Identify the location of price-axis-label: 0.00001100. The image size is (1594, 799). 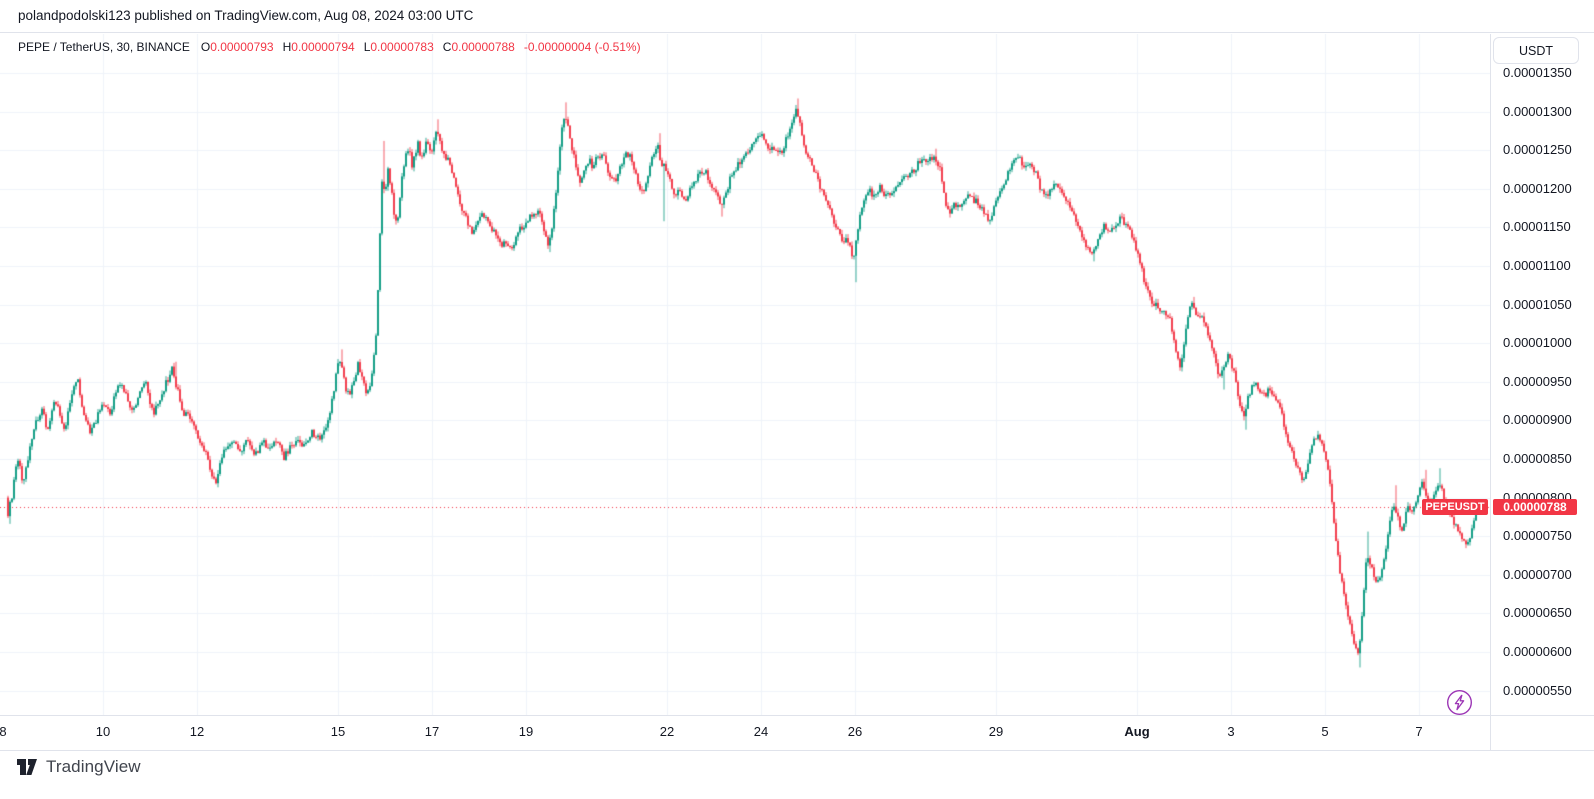
(1537, 265).